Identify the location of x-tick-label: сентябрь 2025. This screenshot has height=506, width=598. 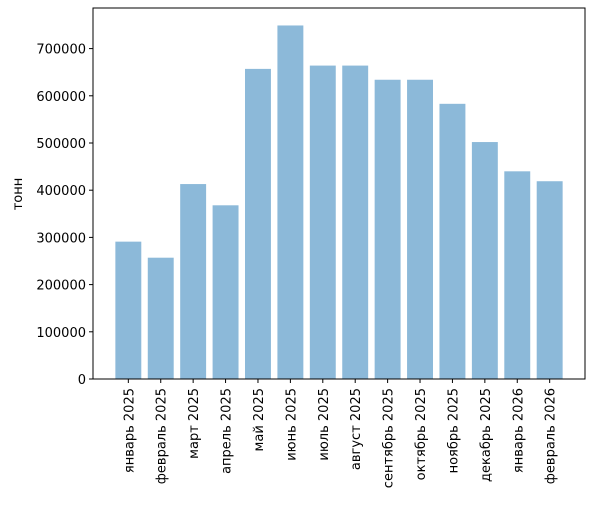
(389, 438).